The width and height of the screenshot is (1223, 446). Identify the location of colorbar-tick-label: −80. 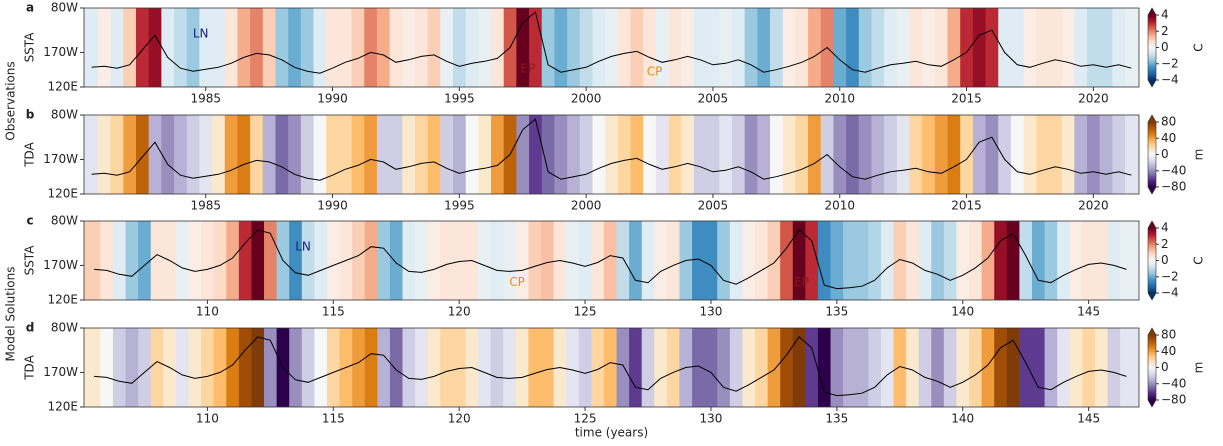
(1173, 187).